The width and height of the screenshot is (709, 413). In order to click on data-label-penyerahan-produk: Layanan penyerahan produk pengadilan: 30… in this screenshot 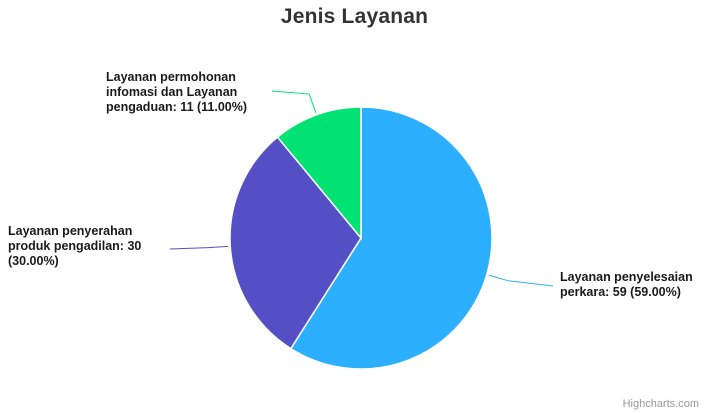, I will do `click(75, 246)`.